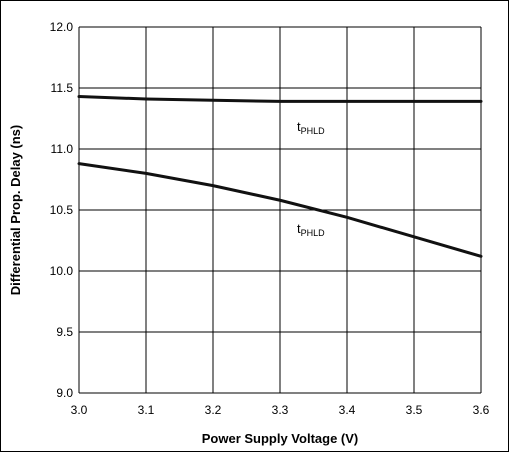 The height and width of the screenshot is (452, 509). What do you see at coordinates (146, 410) in the screenshot?
I see `x-tick-label: 3.1` at bounding box center [146, 410].